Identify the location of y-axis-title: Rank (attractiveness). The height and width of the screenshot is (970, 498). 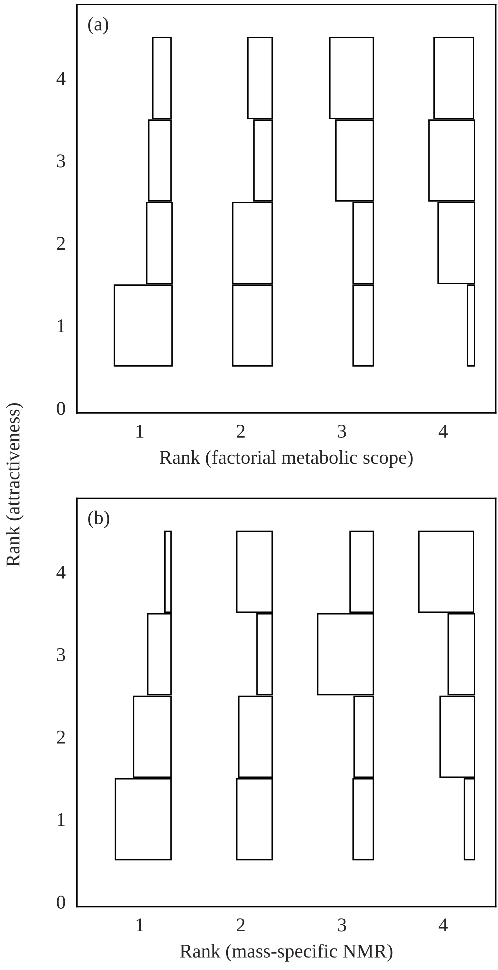
(15, 485).